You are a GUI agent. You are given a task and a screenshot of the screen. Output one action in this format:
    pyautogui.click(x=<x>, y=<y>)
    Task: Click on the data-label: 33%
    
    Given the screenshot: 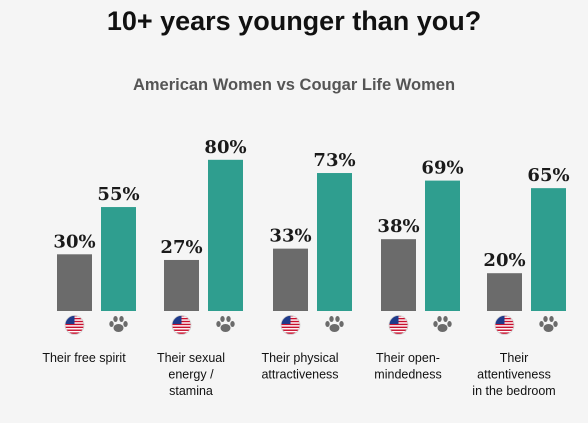 What is the action you would take?
    pyautogui.click(x=290, y=236)
    